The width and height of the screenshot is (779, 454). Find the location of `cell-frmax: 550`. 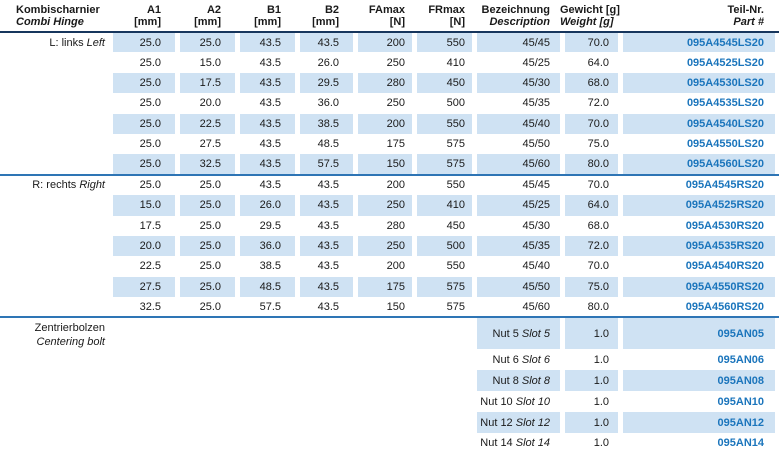

cell-frmax: 550 is located at coordinates (442, 184).